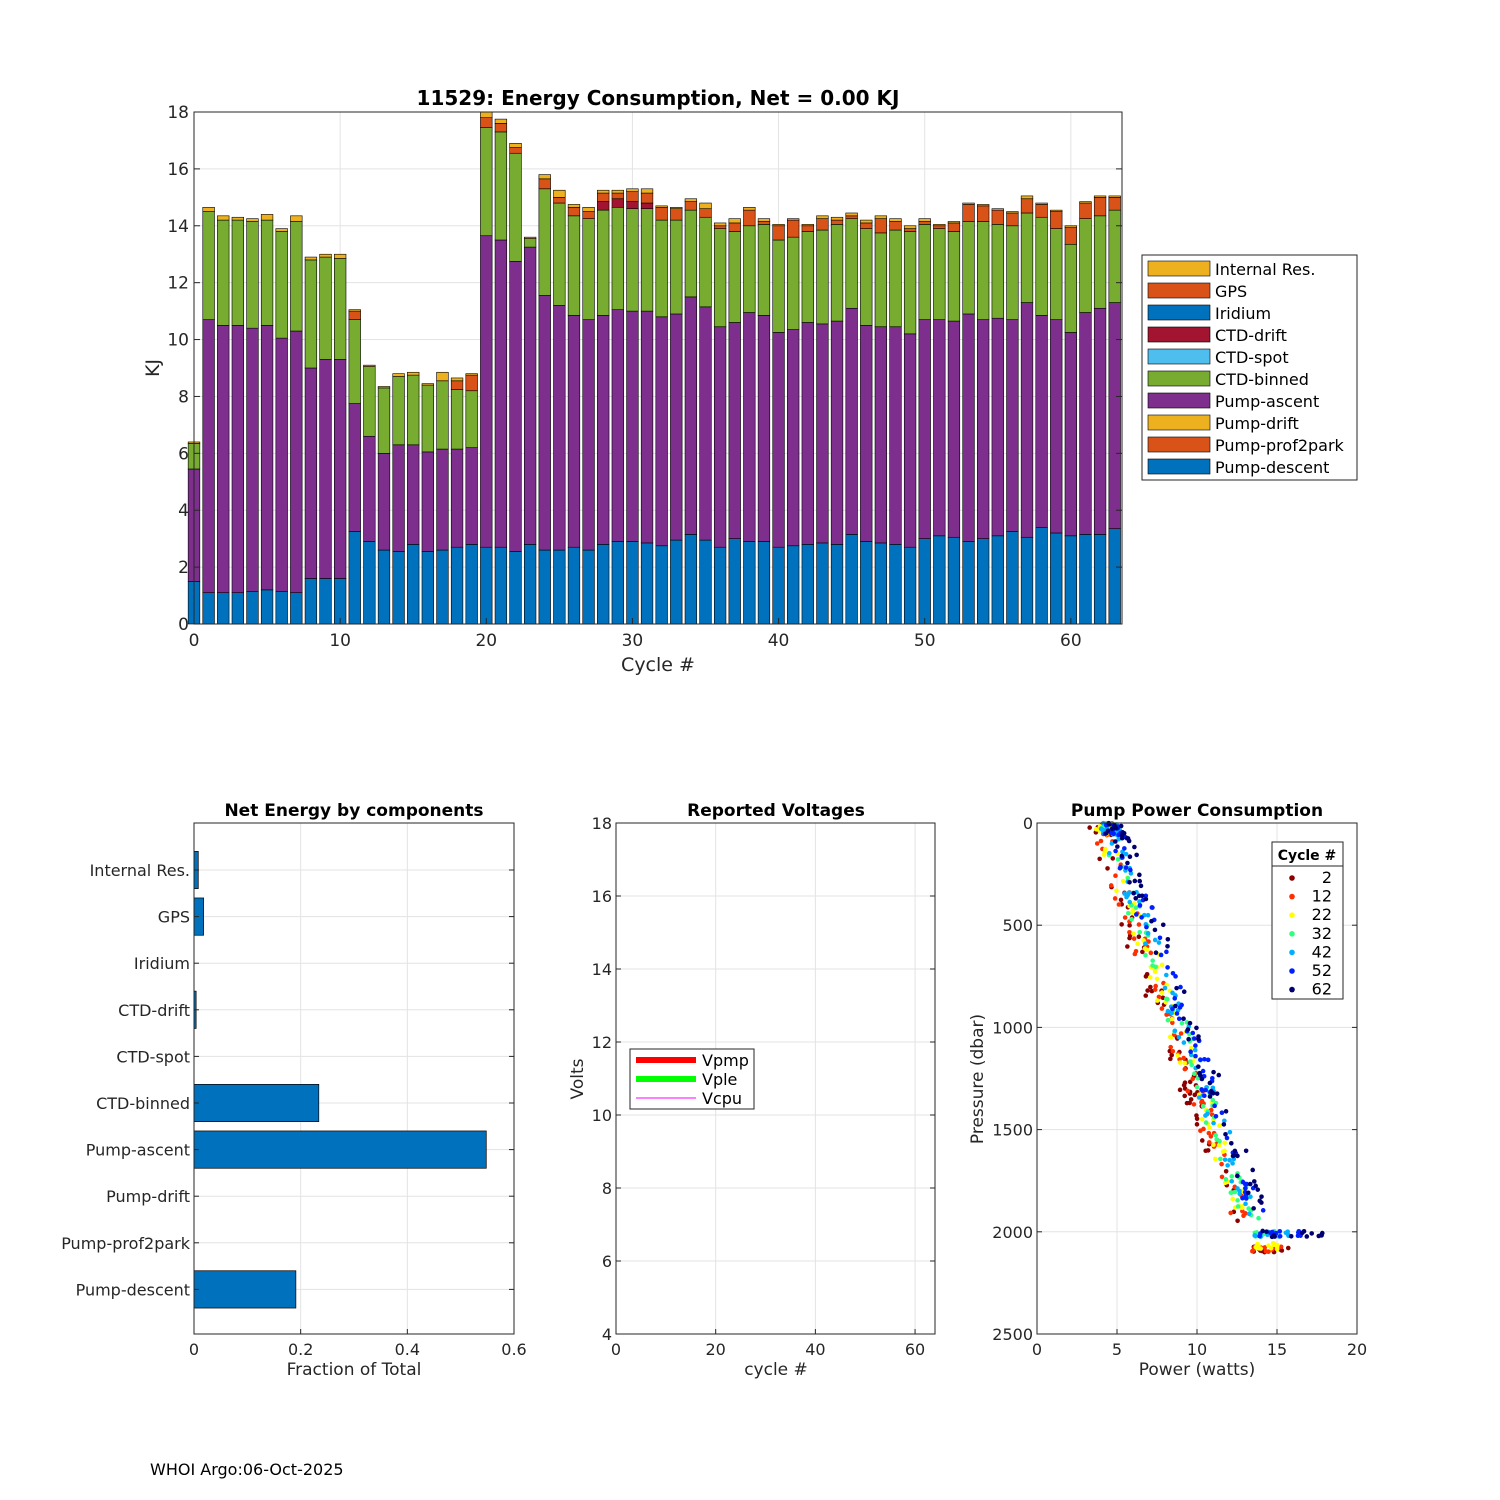 The image size is (1500, 1500). What do you see at coordinates (1197, 1370) in the screenshot?
I see `pump-xlabel: Power (watts)` at bounding box center [1197, 1370].